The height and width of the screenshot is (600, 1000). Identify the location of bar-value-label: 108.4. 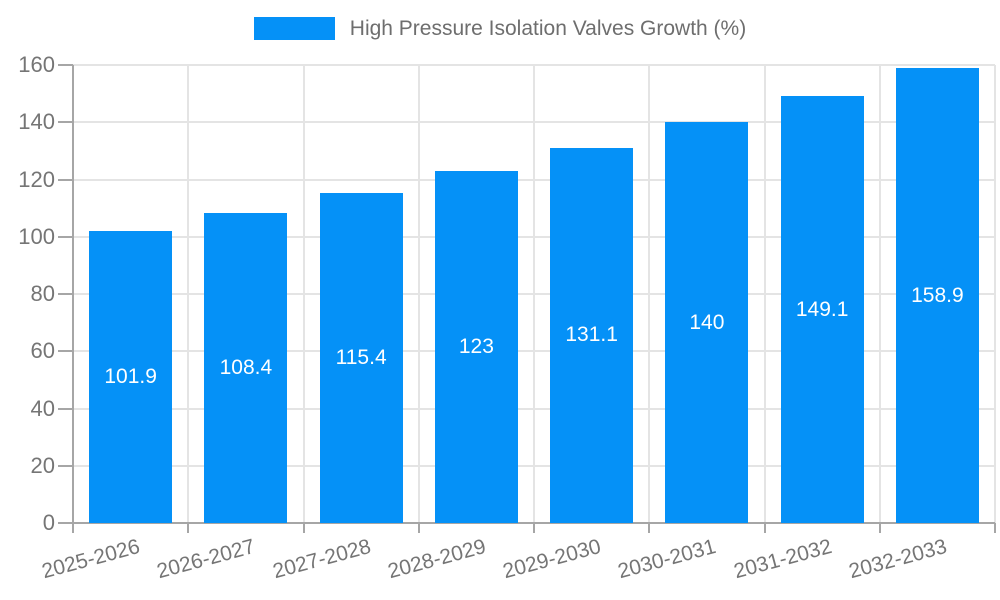
(246, 367).